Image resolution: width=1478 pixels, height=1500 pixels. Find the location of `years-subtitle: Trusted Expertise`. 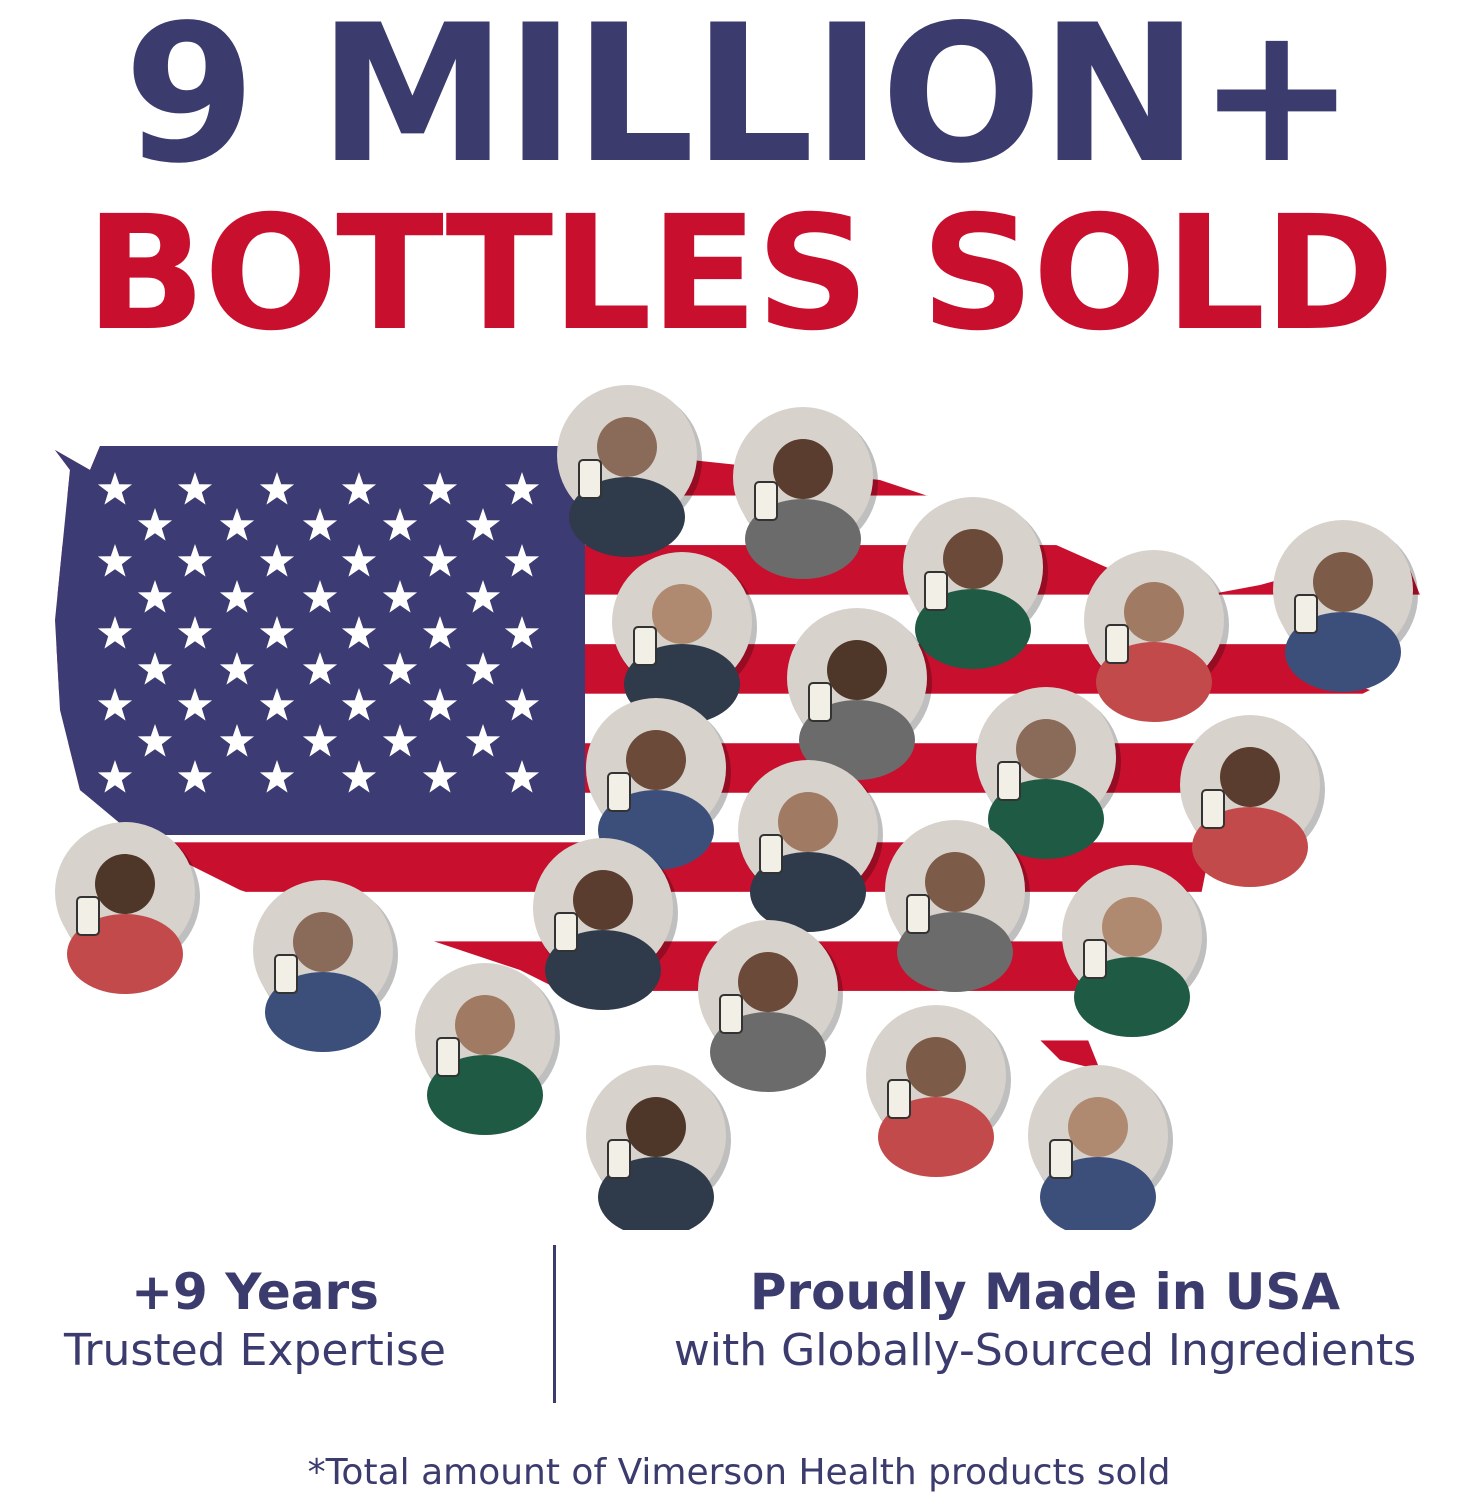

years-subtitle: Trusted Expertise is located at coordinates (255, 1350).